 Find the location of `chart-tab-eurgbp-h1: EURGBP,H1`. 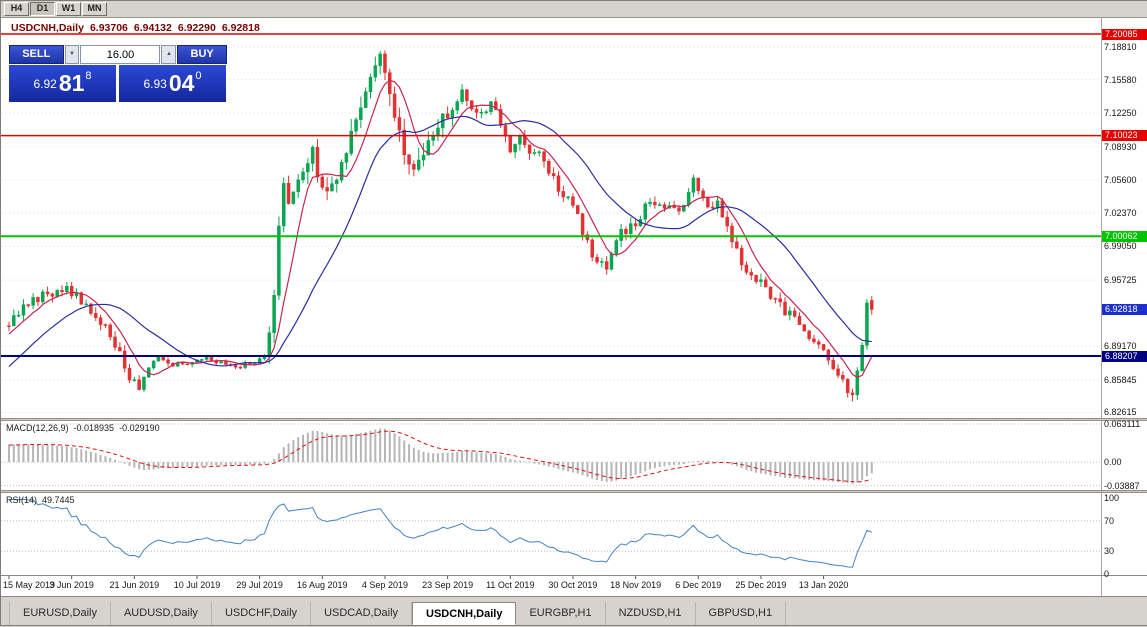

chart-tab-eurgbp-h1: EURGBP,H1 is located at coordinates (561, 613).